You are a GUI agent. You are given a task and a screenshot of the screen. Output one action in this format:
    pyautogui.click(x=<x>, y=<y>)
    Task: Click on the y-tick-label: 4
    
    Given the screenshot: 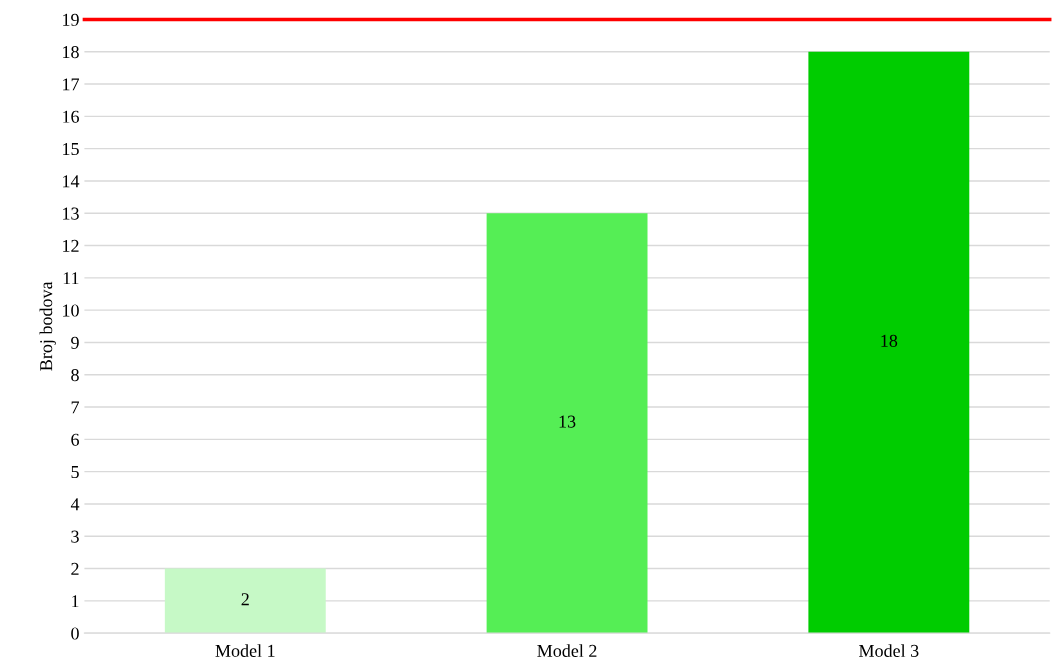 What is the action you would take?
    pyautogui.click(x=75, y=504)
    